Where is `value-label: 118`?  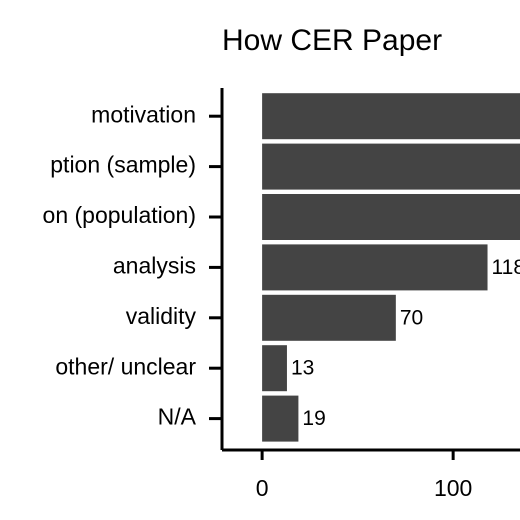
value-label: 118 is located at coordinates (506, 267).